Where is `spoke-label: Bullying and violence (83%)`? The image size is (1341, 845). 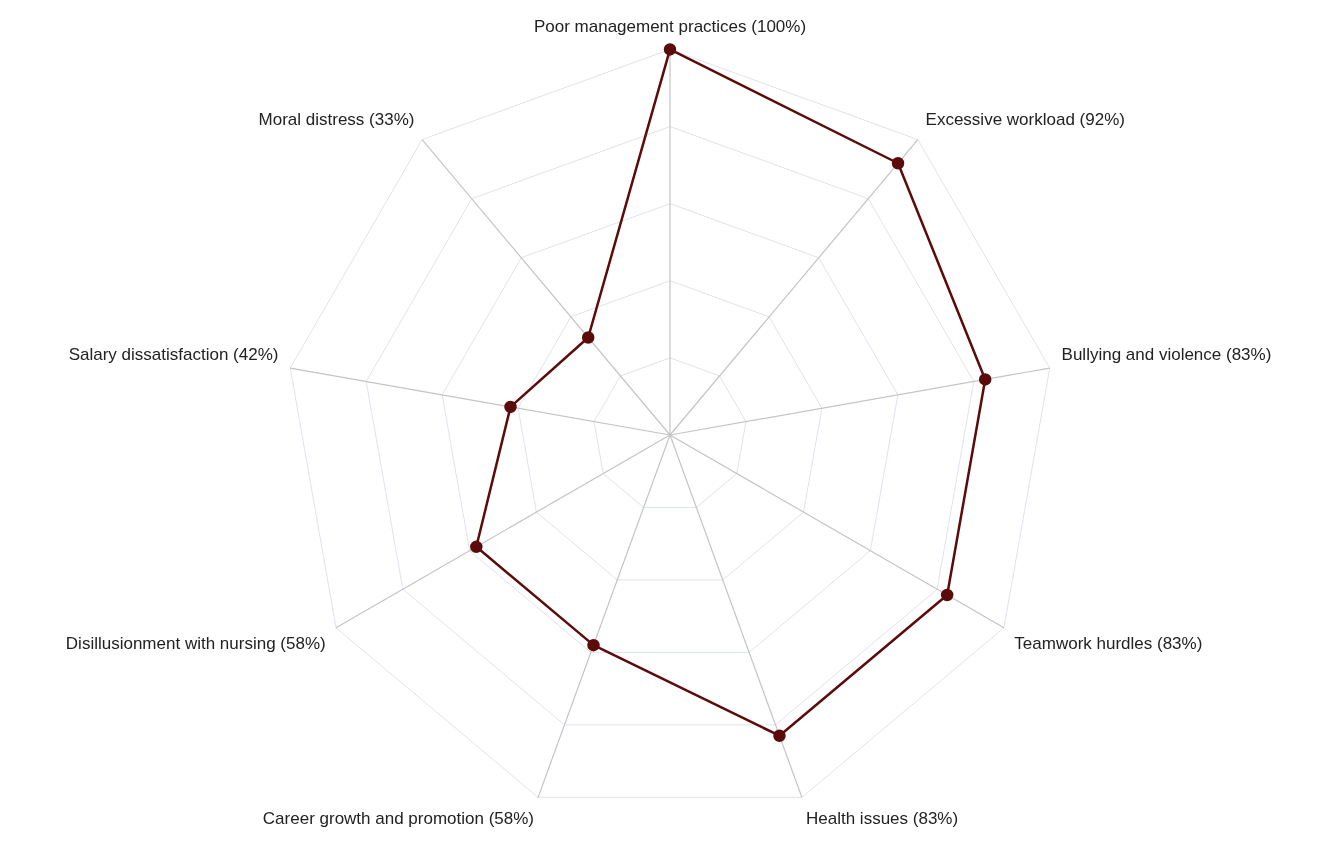 spoke-label: Bullying and violence (83%) is located at coordinates (1166, 355).